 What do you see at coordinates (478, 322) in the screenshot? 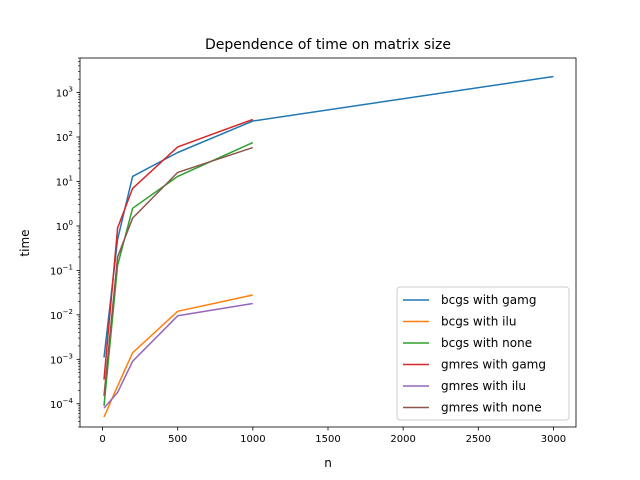
I see `legend-label: bcgs with ilu` at bounding box center [478, 322].